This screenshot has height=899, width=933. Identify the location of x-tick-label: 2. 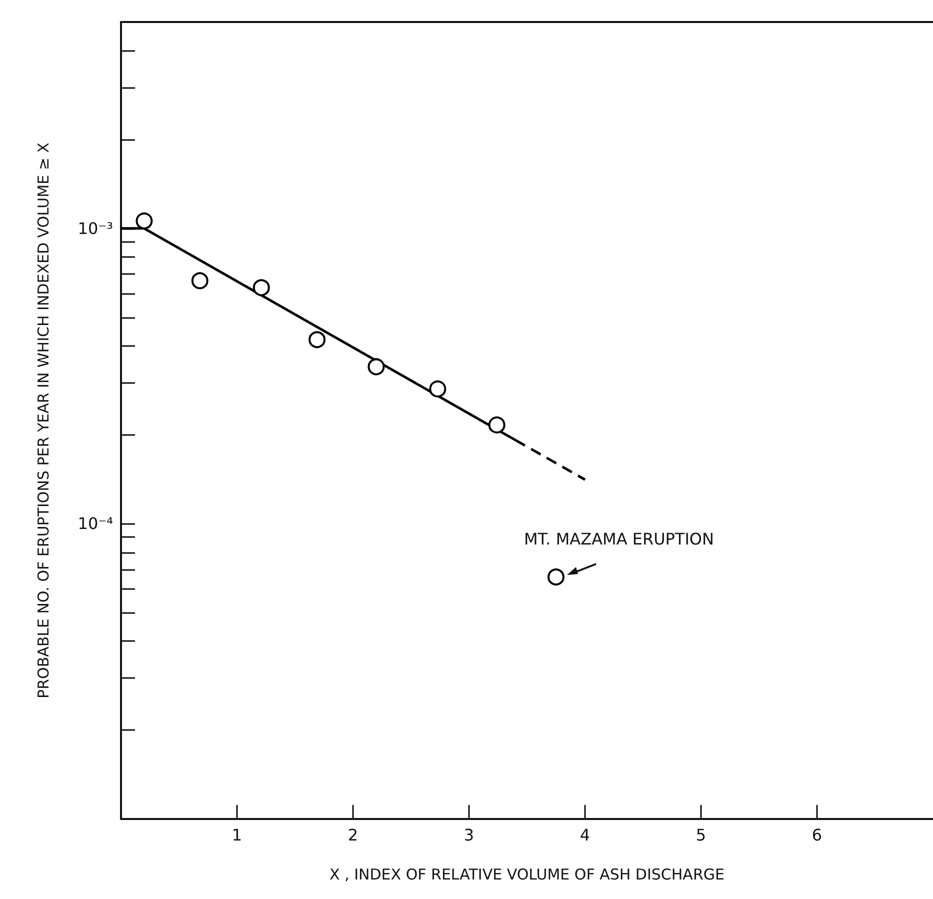
(353, 835).